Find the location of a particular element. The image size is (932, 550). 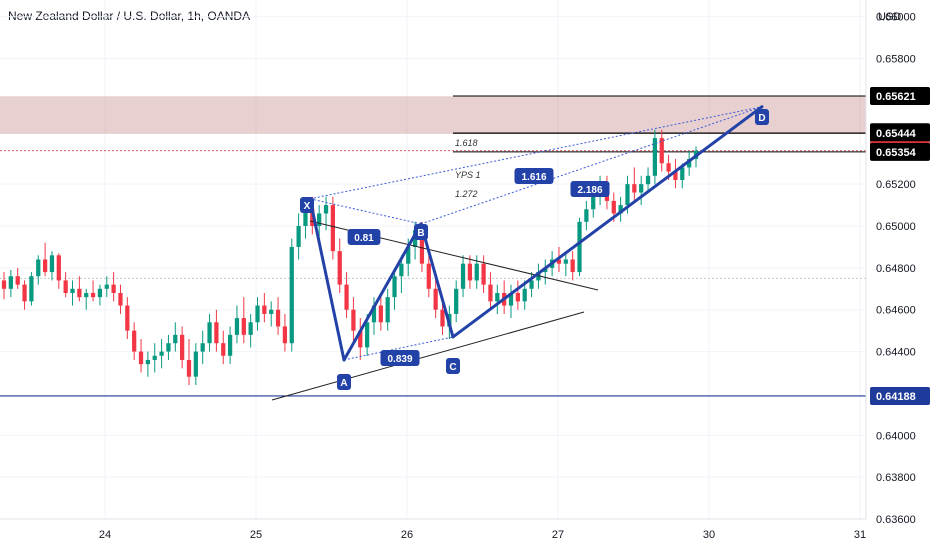

pattern-point-label: C is located at coordinates (452, 367).